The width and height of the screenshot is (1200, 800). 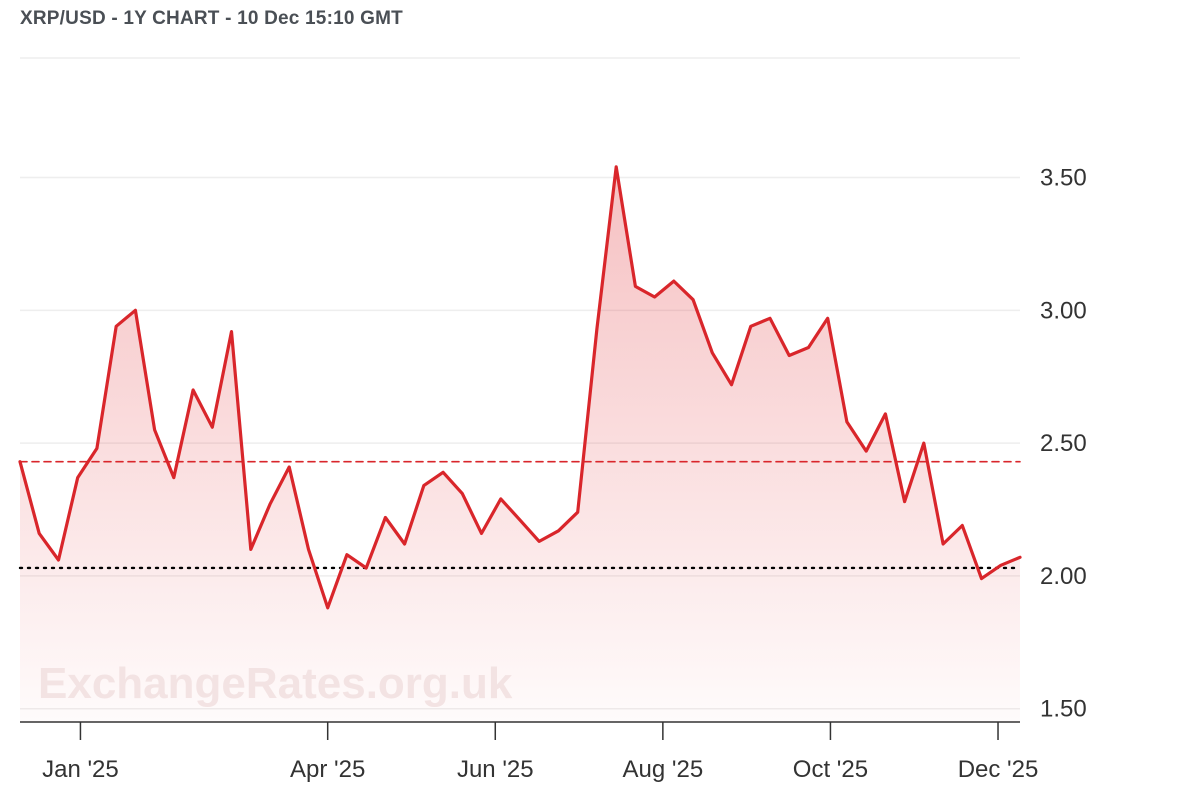 What do you see at coordinates (327, 769) in the screenshot?
I see `x-tick-label: Apr '25` at bounding box center [327, 769].